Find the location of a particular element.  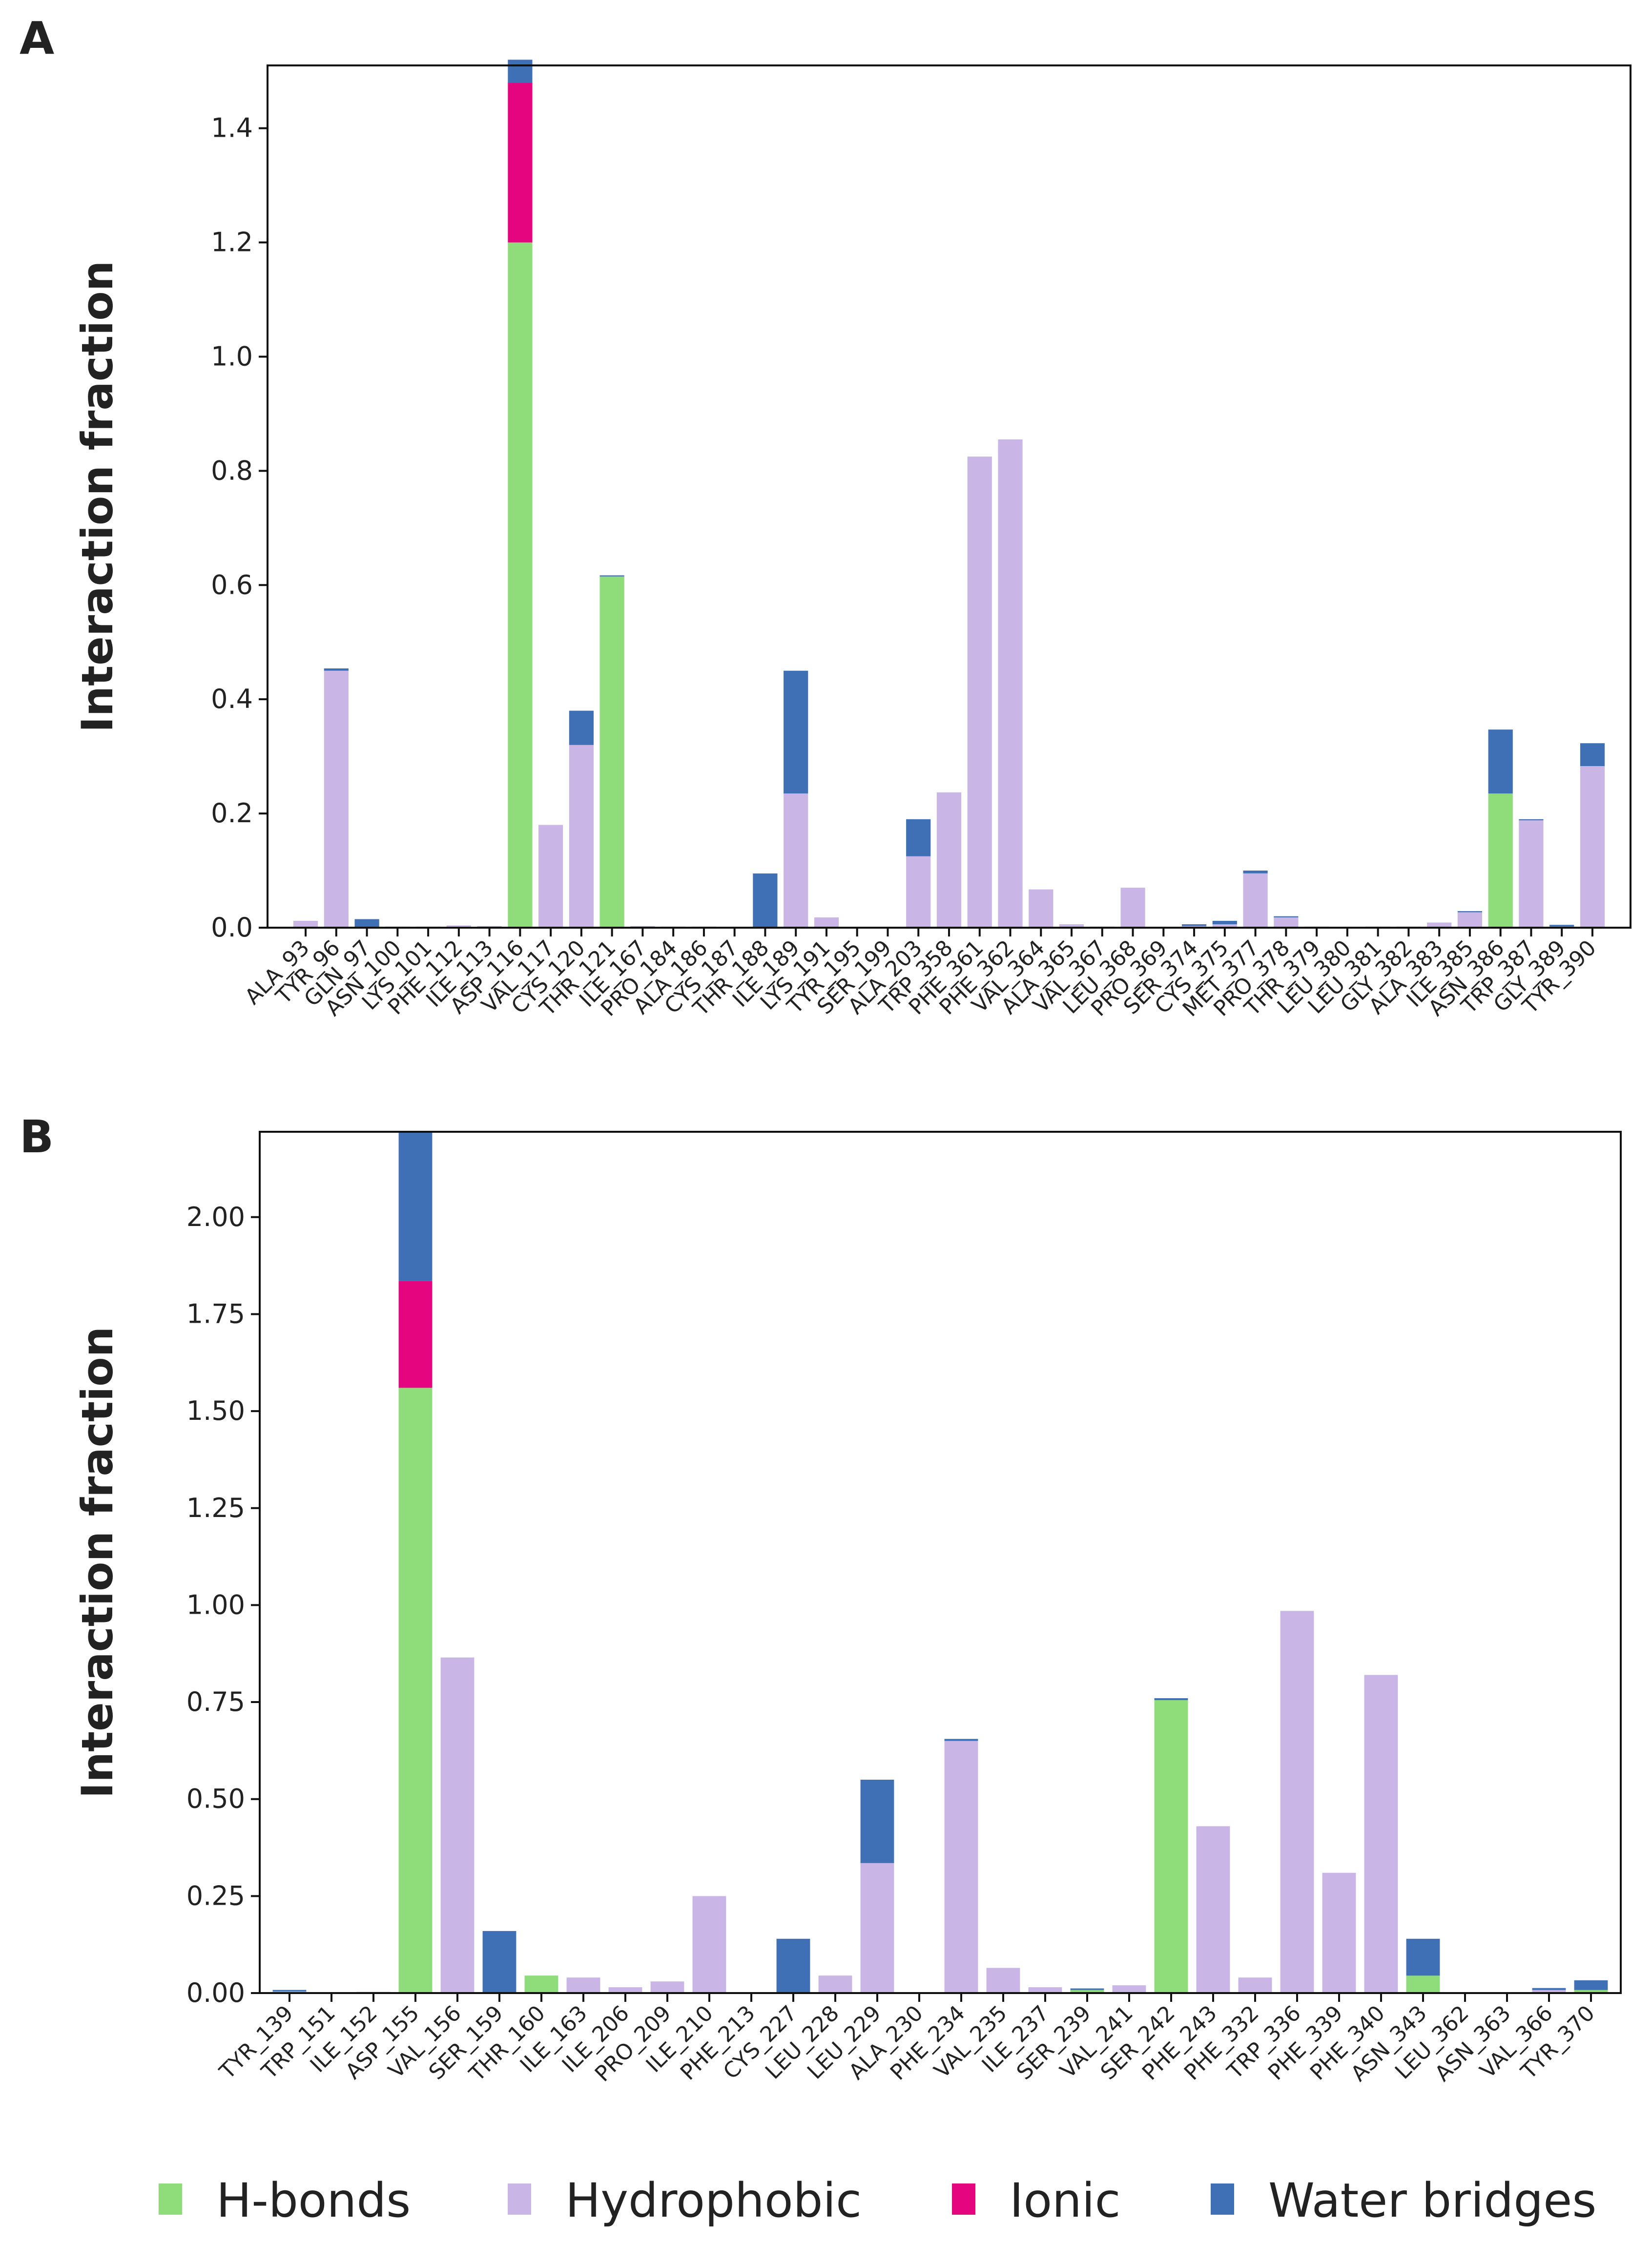

legend-label-ionic: Ionic is located at coordinates (1065, 2200).